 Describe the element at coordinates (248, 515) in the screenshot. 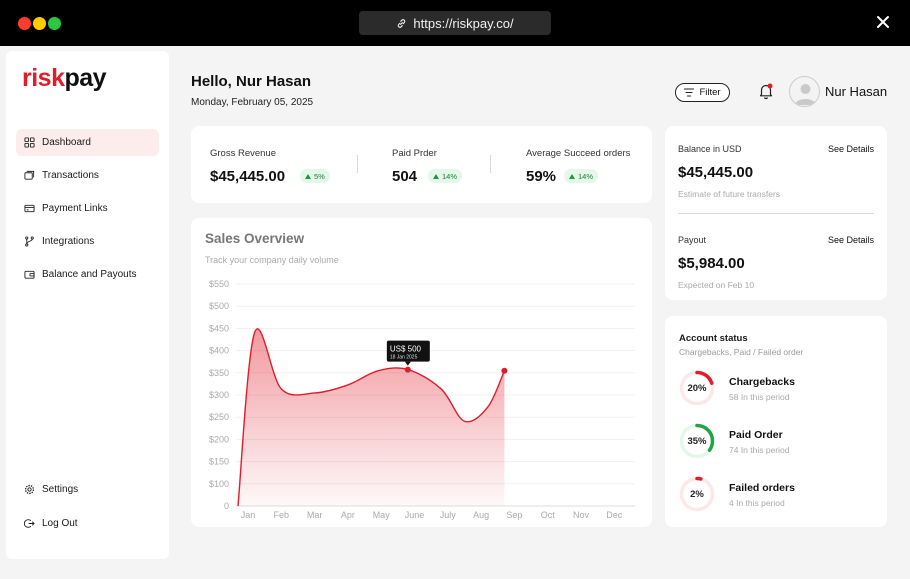

I see `x-tick-label: Jan` at that location.